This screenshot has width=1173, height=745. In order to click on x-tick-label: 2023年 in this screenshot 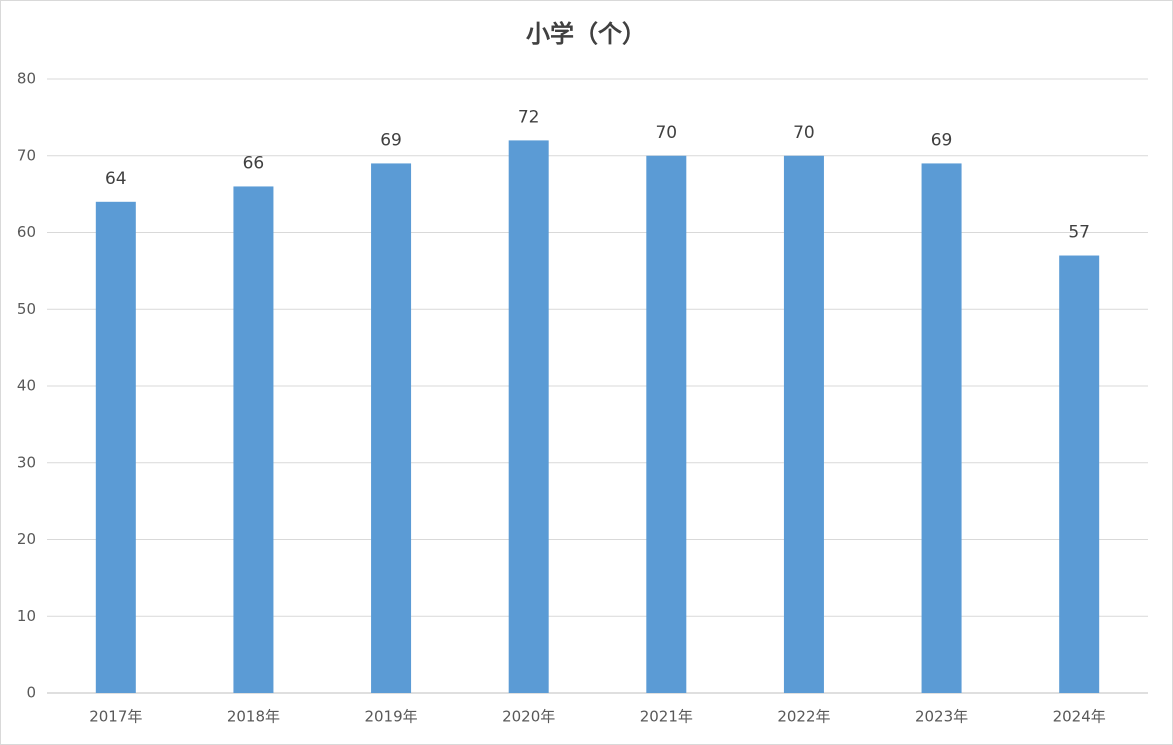, I will do `click(941, 717)`.